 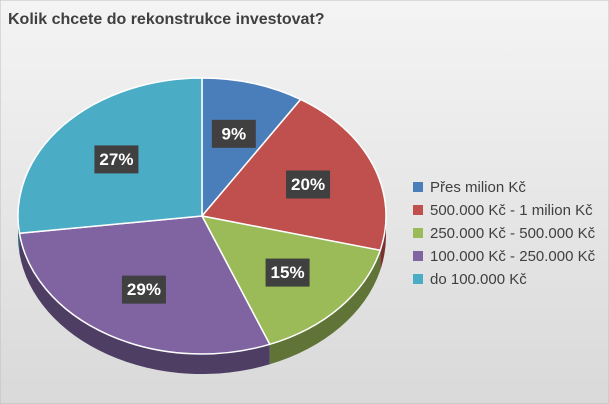 I want to click on legend-label: Přes milion Kč, so click(x=478, y=187).